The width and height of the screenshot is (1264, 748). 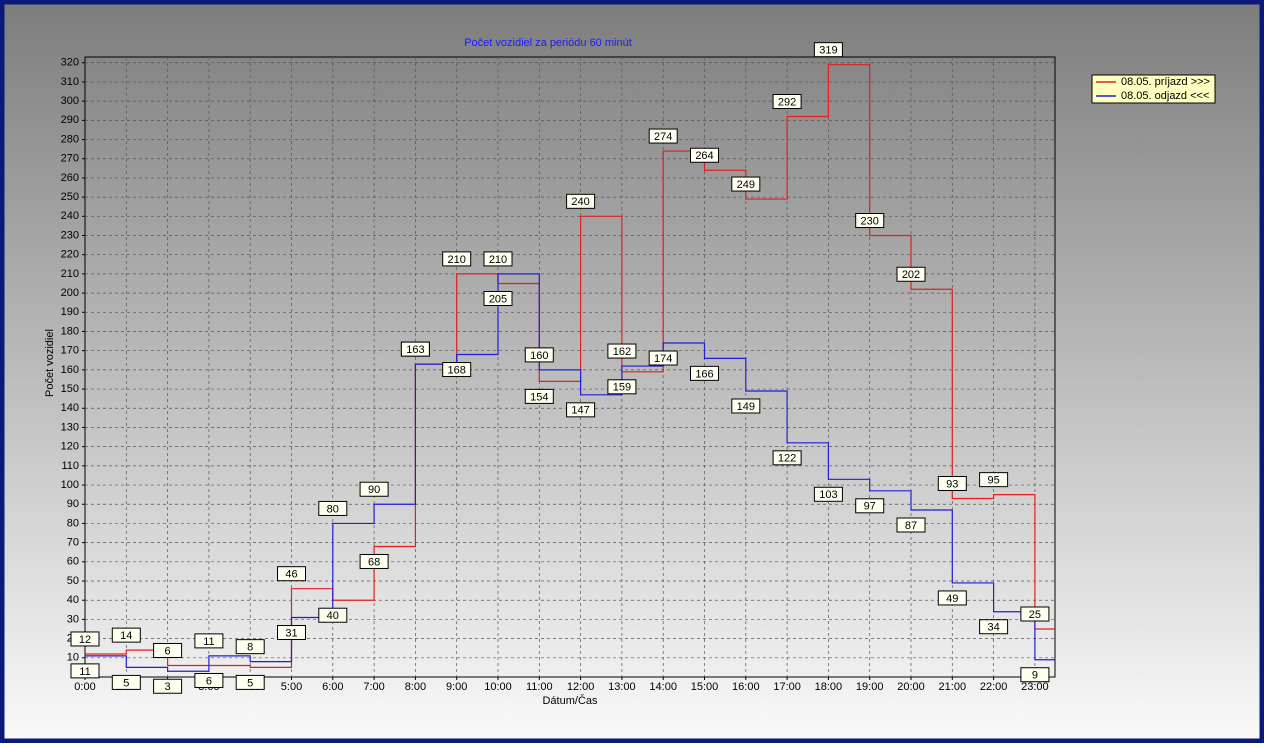 I want to click on x-tick-label: 22:00, so click(x=994, y=687).